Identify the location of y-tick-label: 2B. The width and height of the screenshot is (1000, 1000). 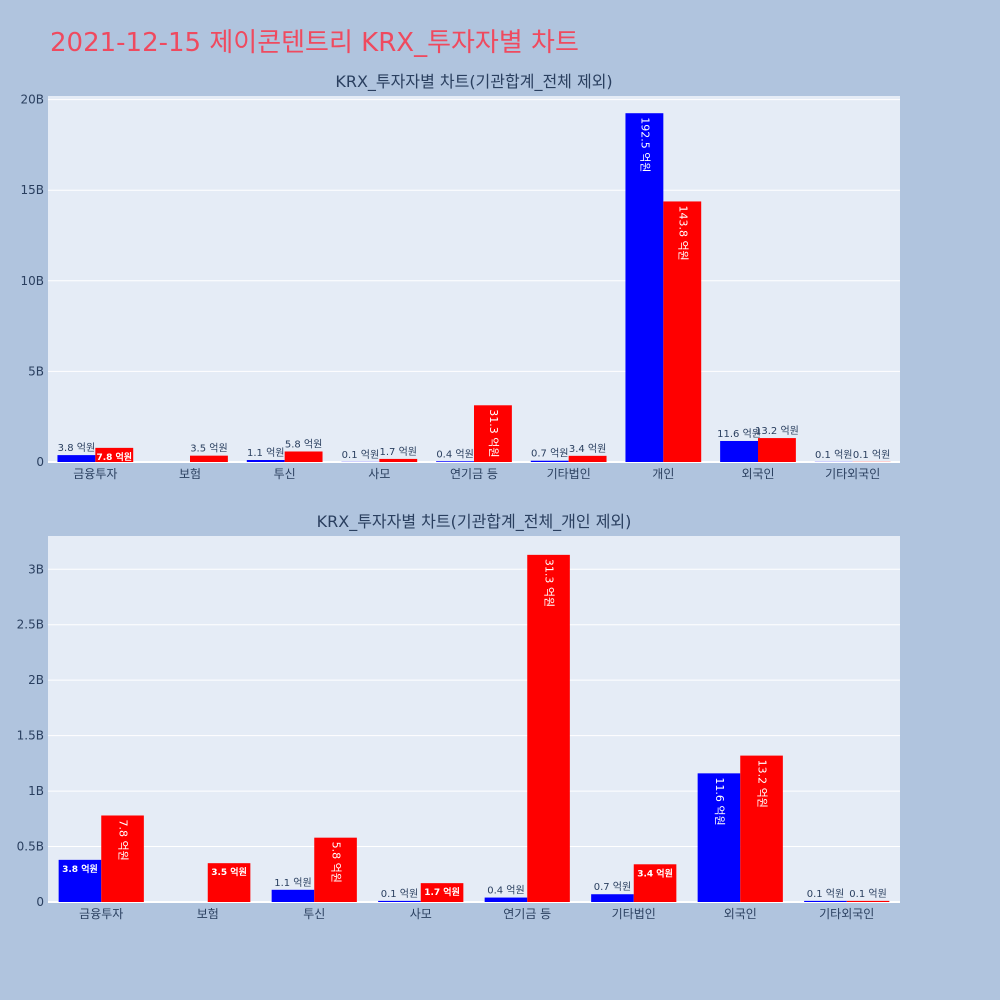
(36, 680).